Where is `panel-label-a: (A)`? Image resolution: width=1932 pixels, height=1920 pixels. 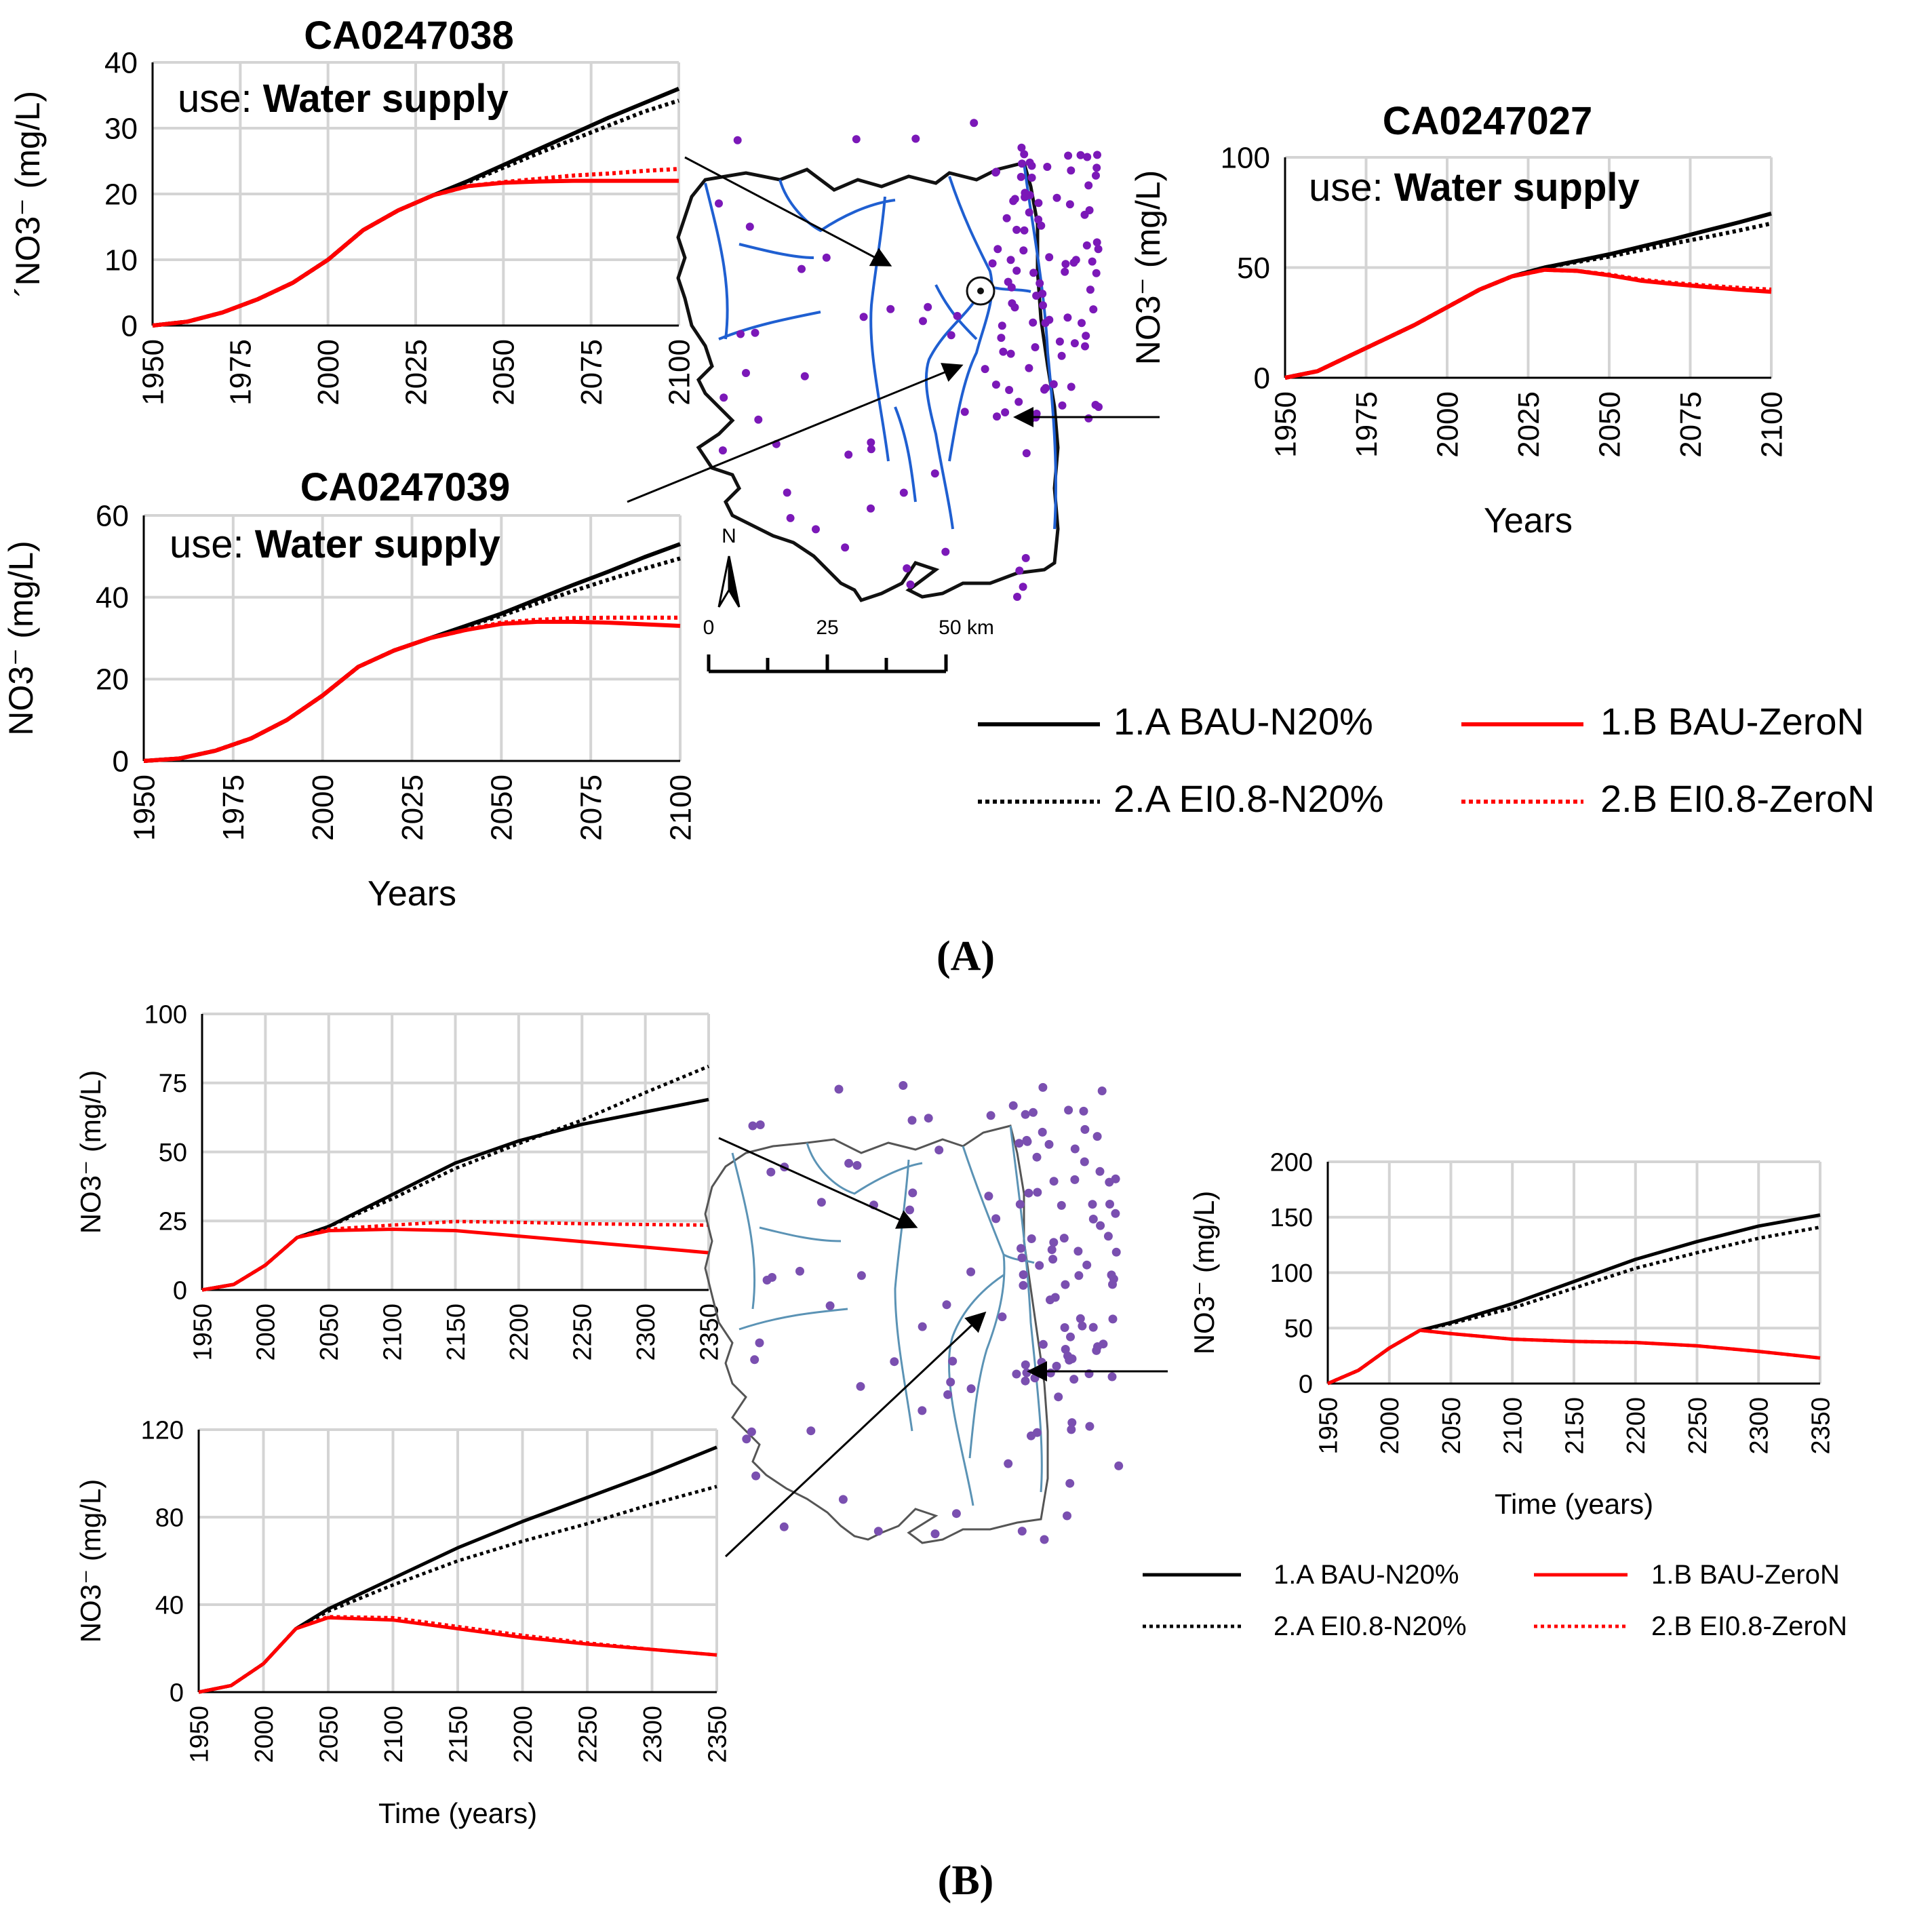
panel-label-a: (A) is located at coordinates (966, 956).